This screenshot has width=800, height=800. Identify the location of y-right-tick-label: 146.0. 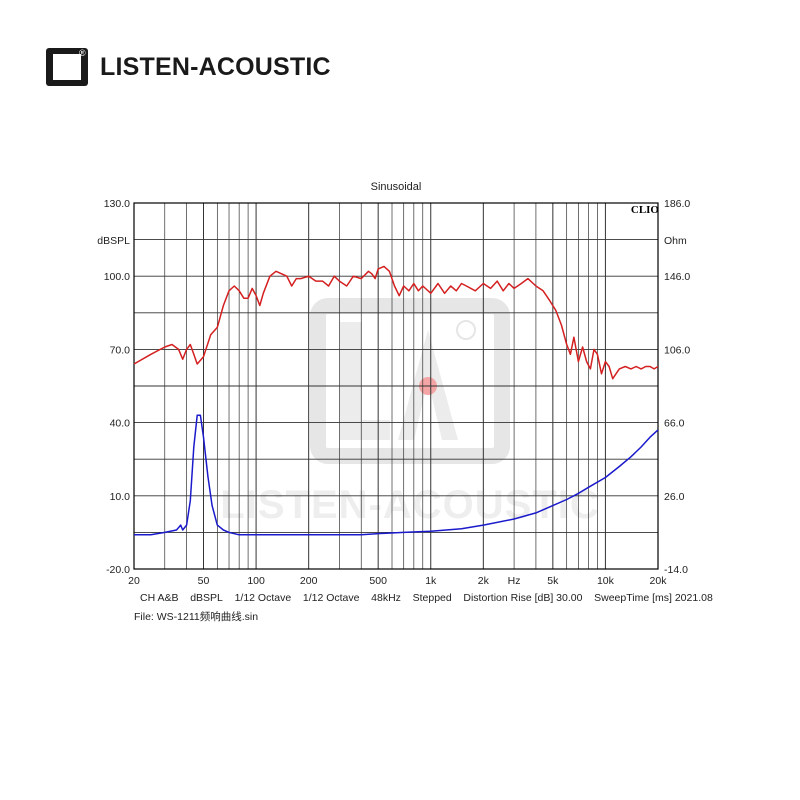
(677, 277).